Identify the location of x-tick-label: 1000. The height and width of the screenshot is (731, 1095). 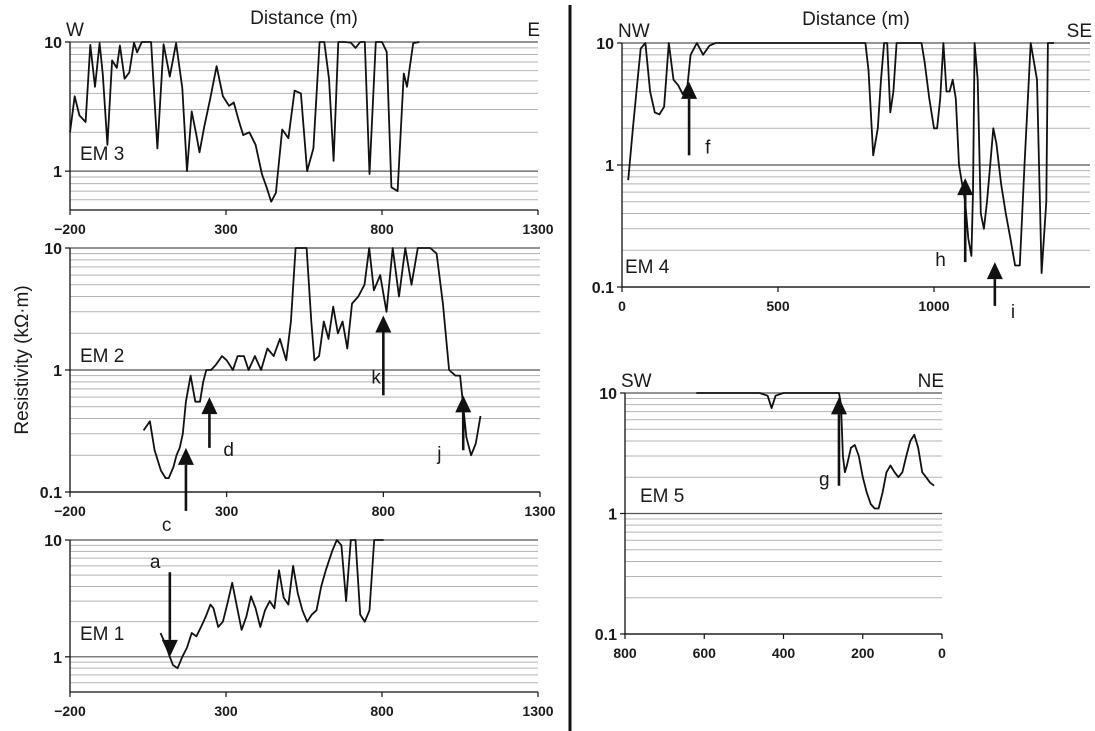
(933, 306).